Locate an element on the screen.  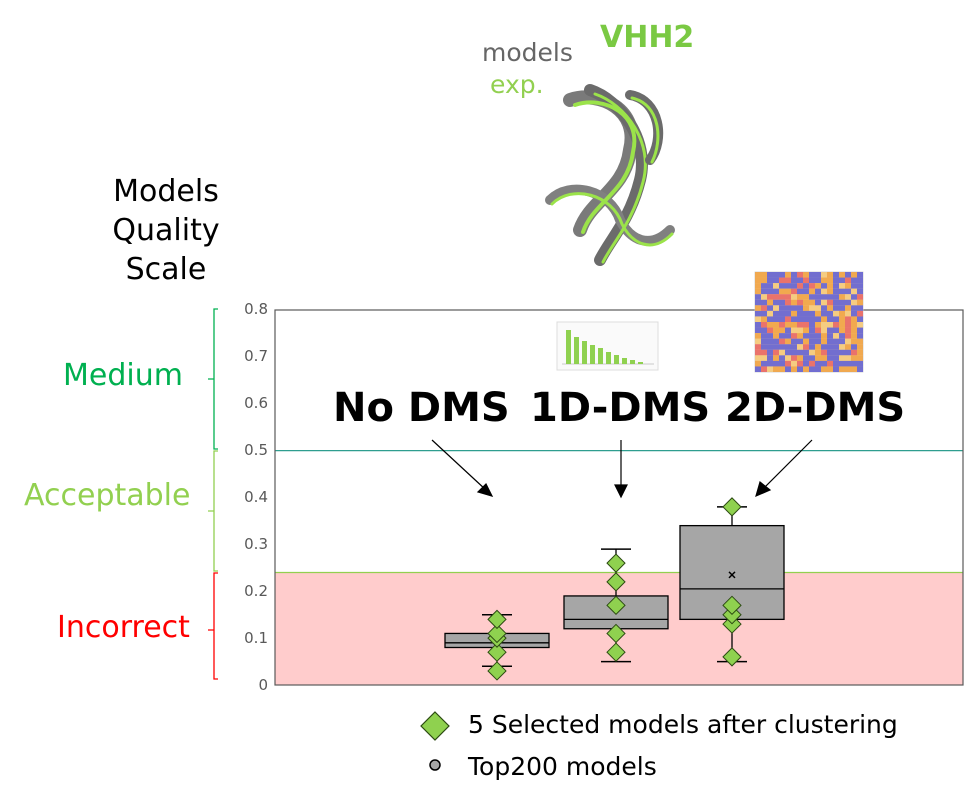
category-label-1d-dms: 1D-DMS is located at coordinates (620, 408).